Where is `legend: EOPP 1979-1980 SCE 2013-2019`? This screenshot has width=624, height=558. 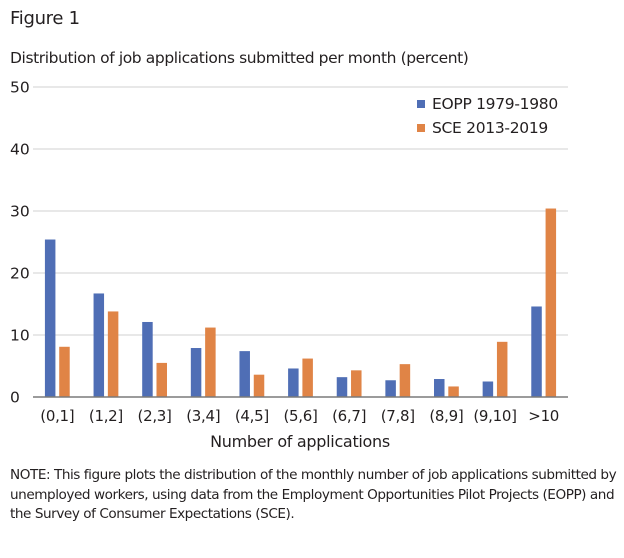 legend: EOPP 1979-1980 SCE 2013-2019 is located at coordinates (487, 116).